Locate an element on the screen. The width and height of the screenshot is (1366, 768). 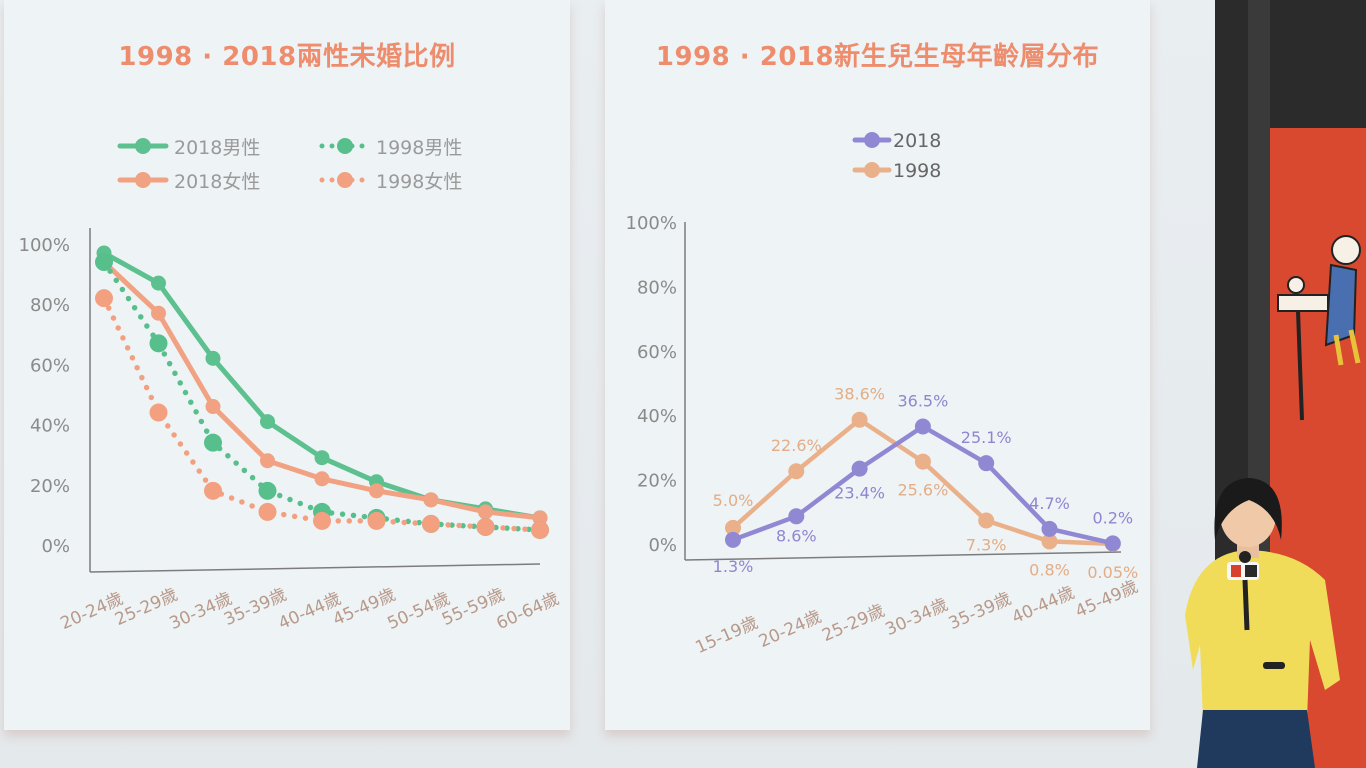
data-label: 0.8% is located at coordinates (1049, 569).